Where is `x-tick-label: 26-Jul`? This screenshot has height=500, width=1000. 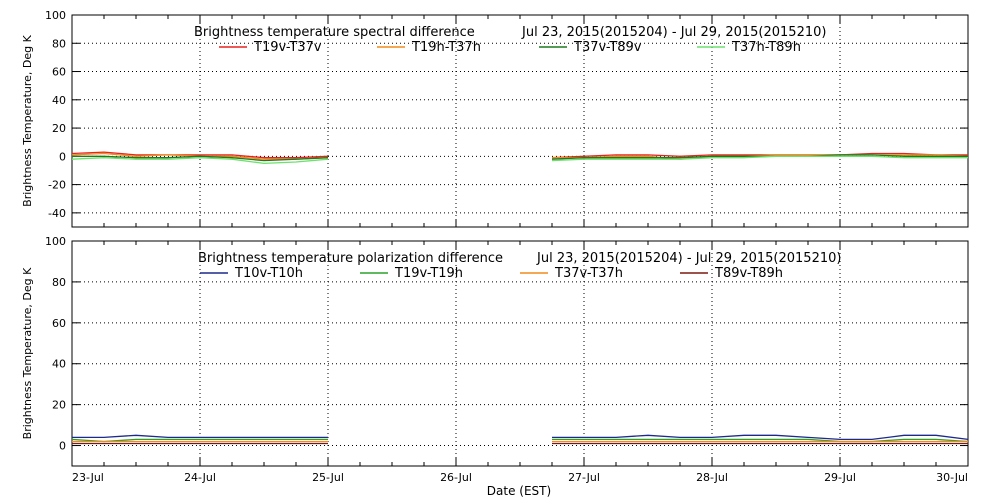
x-tick-label: 26-Jul is located at coordinates (456, 477).